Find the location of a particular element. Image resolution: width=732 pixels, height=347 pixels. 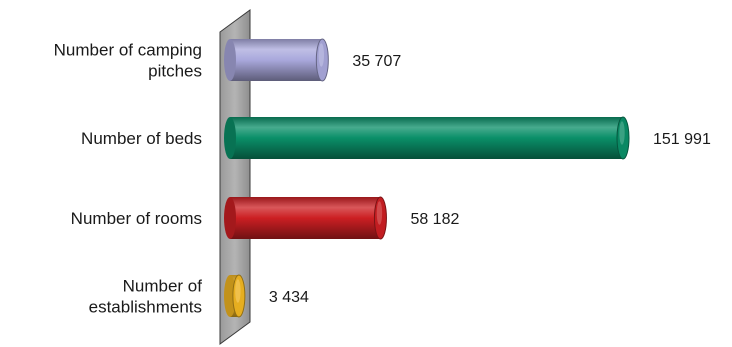

value-label: 3 434 is located at coordinates (289, 297).